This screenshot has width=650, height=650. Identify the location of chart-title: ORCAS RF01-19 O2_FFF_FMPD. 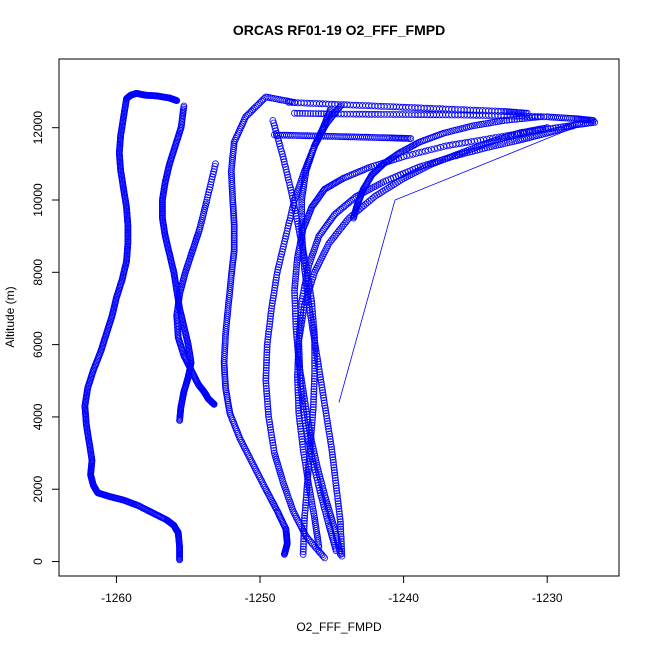
(339, 30).